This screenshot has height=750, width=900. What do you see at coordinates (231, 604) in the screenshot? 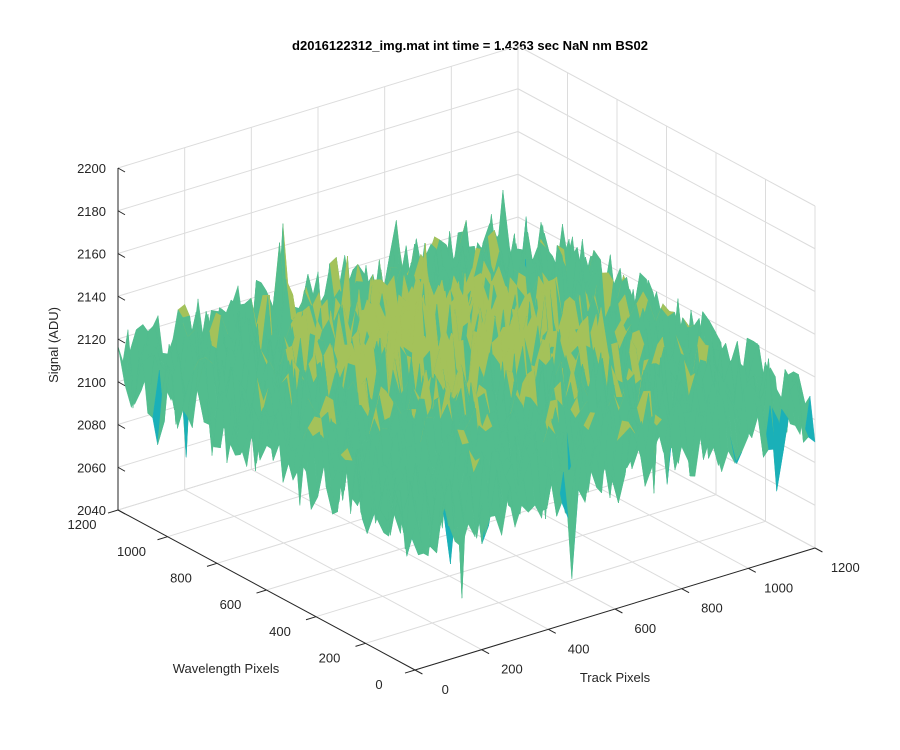
I see `y-tick-label: 600` at bounding box center [231, 604].